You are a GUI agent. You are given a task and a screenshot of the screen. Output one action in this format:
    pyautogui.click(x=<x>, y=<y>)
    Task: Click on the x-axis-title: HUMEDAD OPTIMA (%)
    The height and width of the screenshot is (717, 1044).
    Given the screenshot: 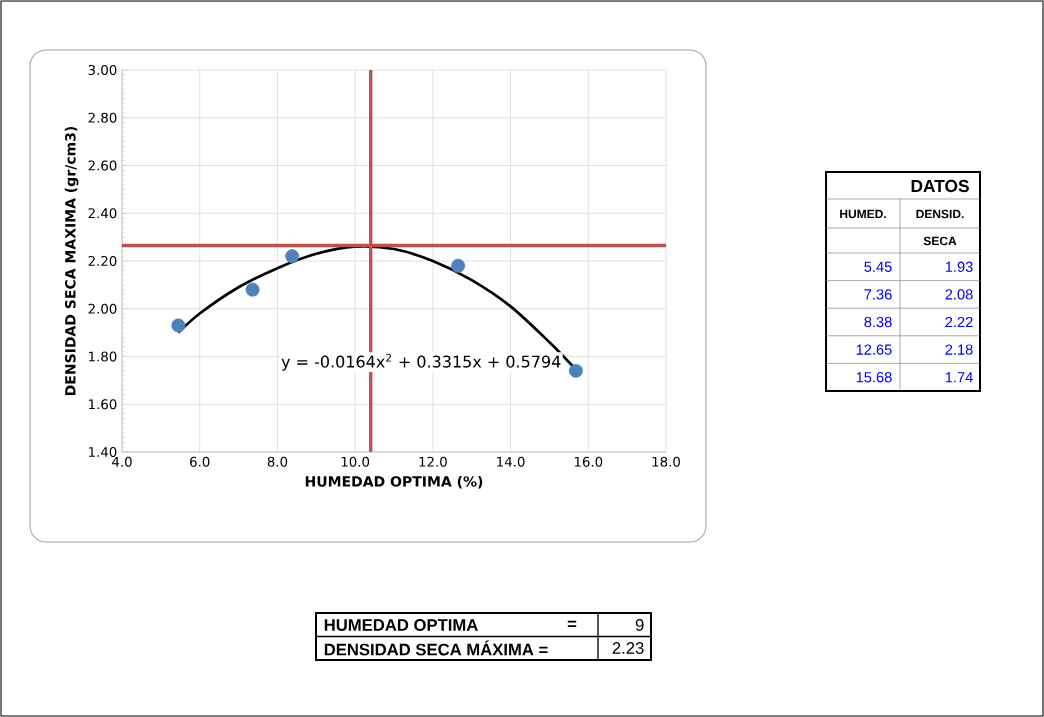 What is the action you would take?
    pyautogui.click(x=394, y=482)
    